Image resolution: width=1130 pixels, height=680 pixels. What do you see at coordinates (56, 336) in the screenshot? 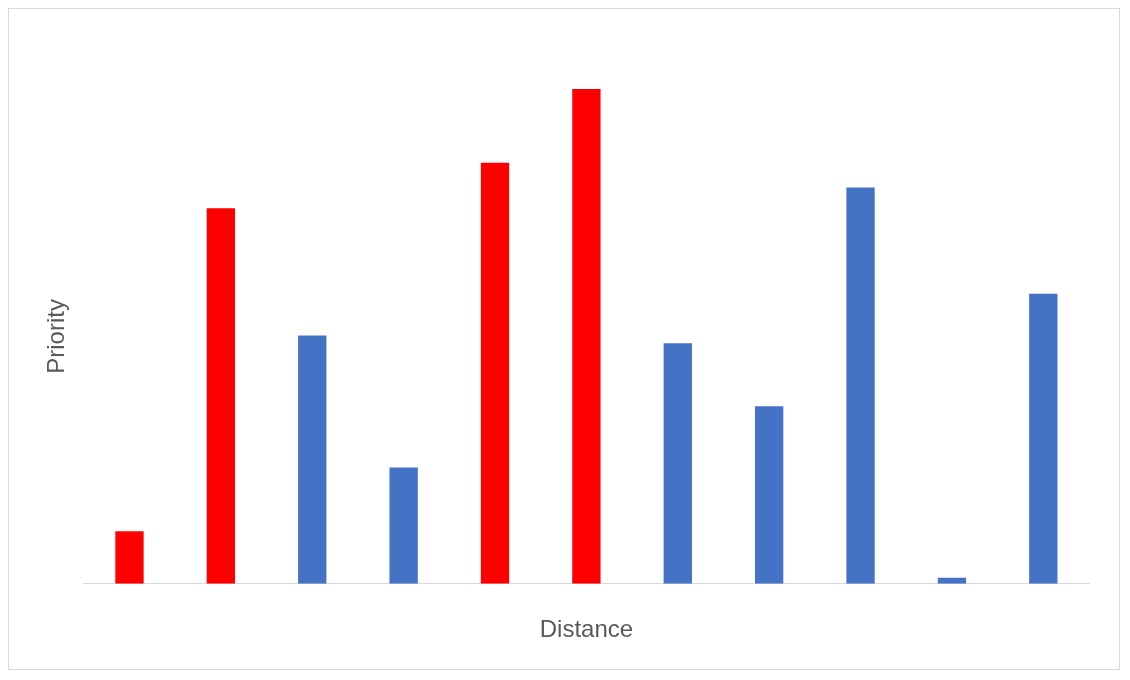
I see `y-axis-title: Priority` at bounding box center [56, 336].